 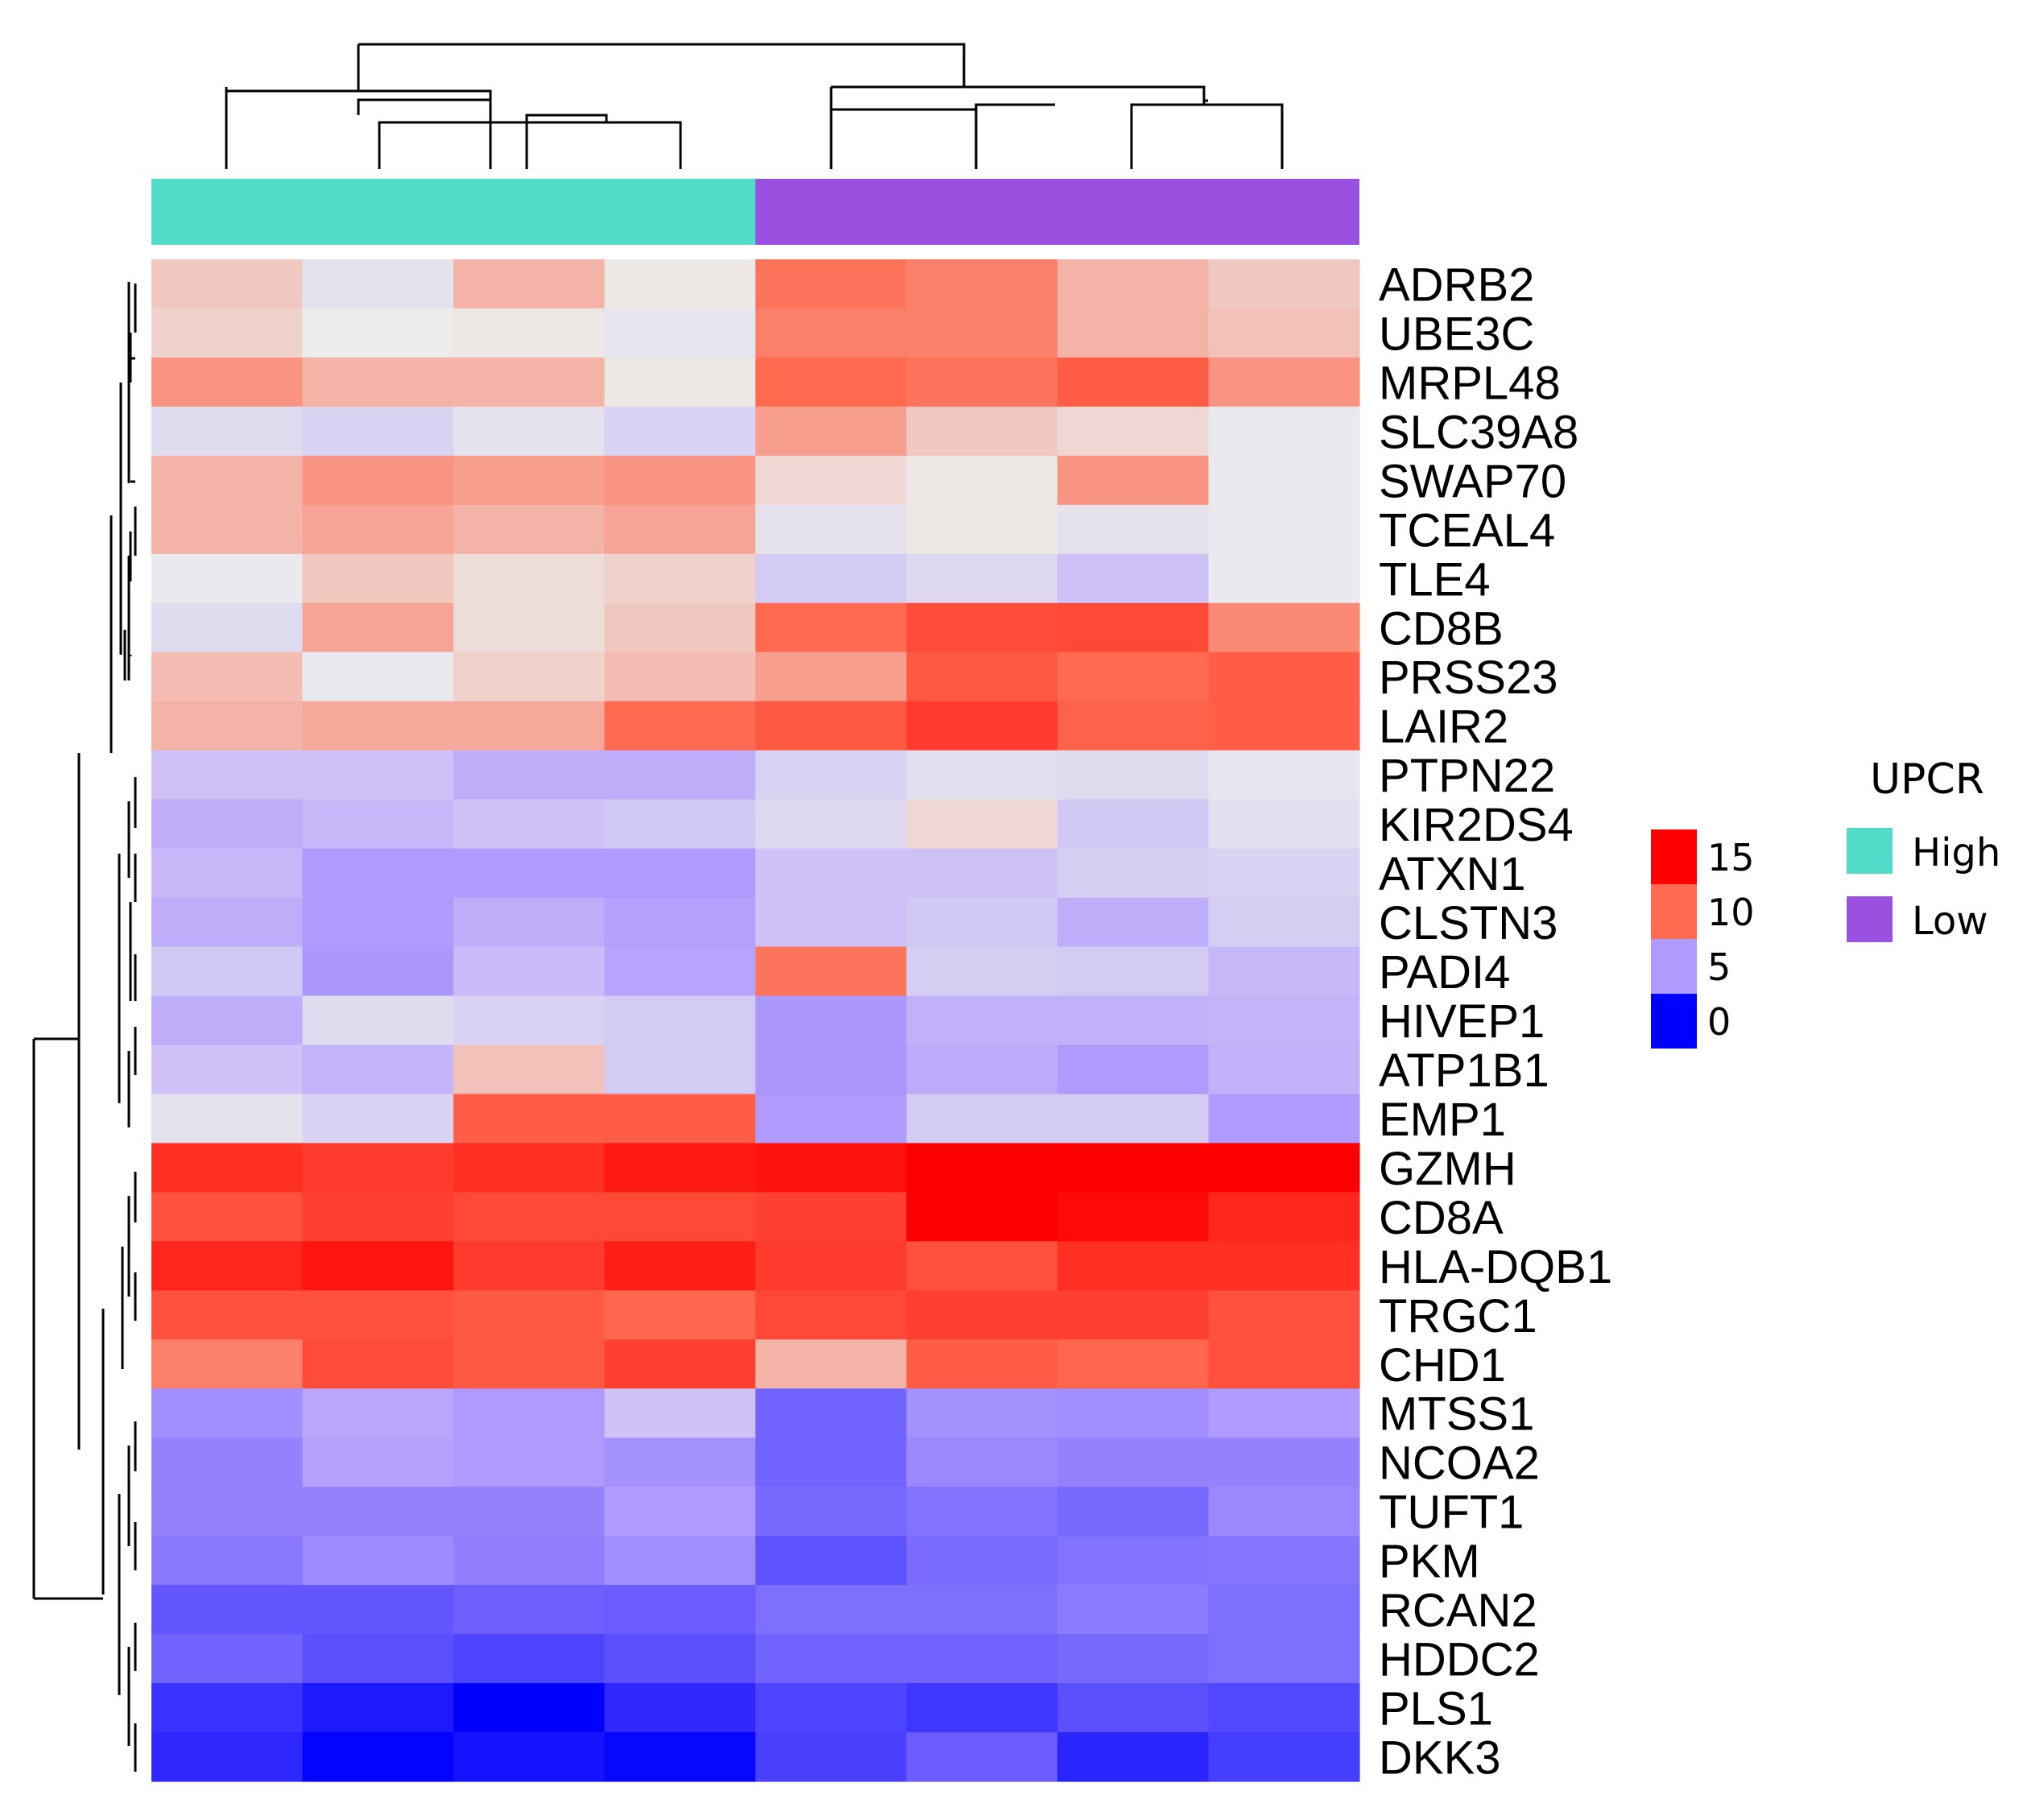 What do you see at coordinates (529, 627) in the screenshot?
I see `heatmap-cell-cd8b-h3` at bounding box center [529, 627].